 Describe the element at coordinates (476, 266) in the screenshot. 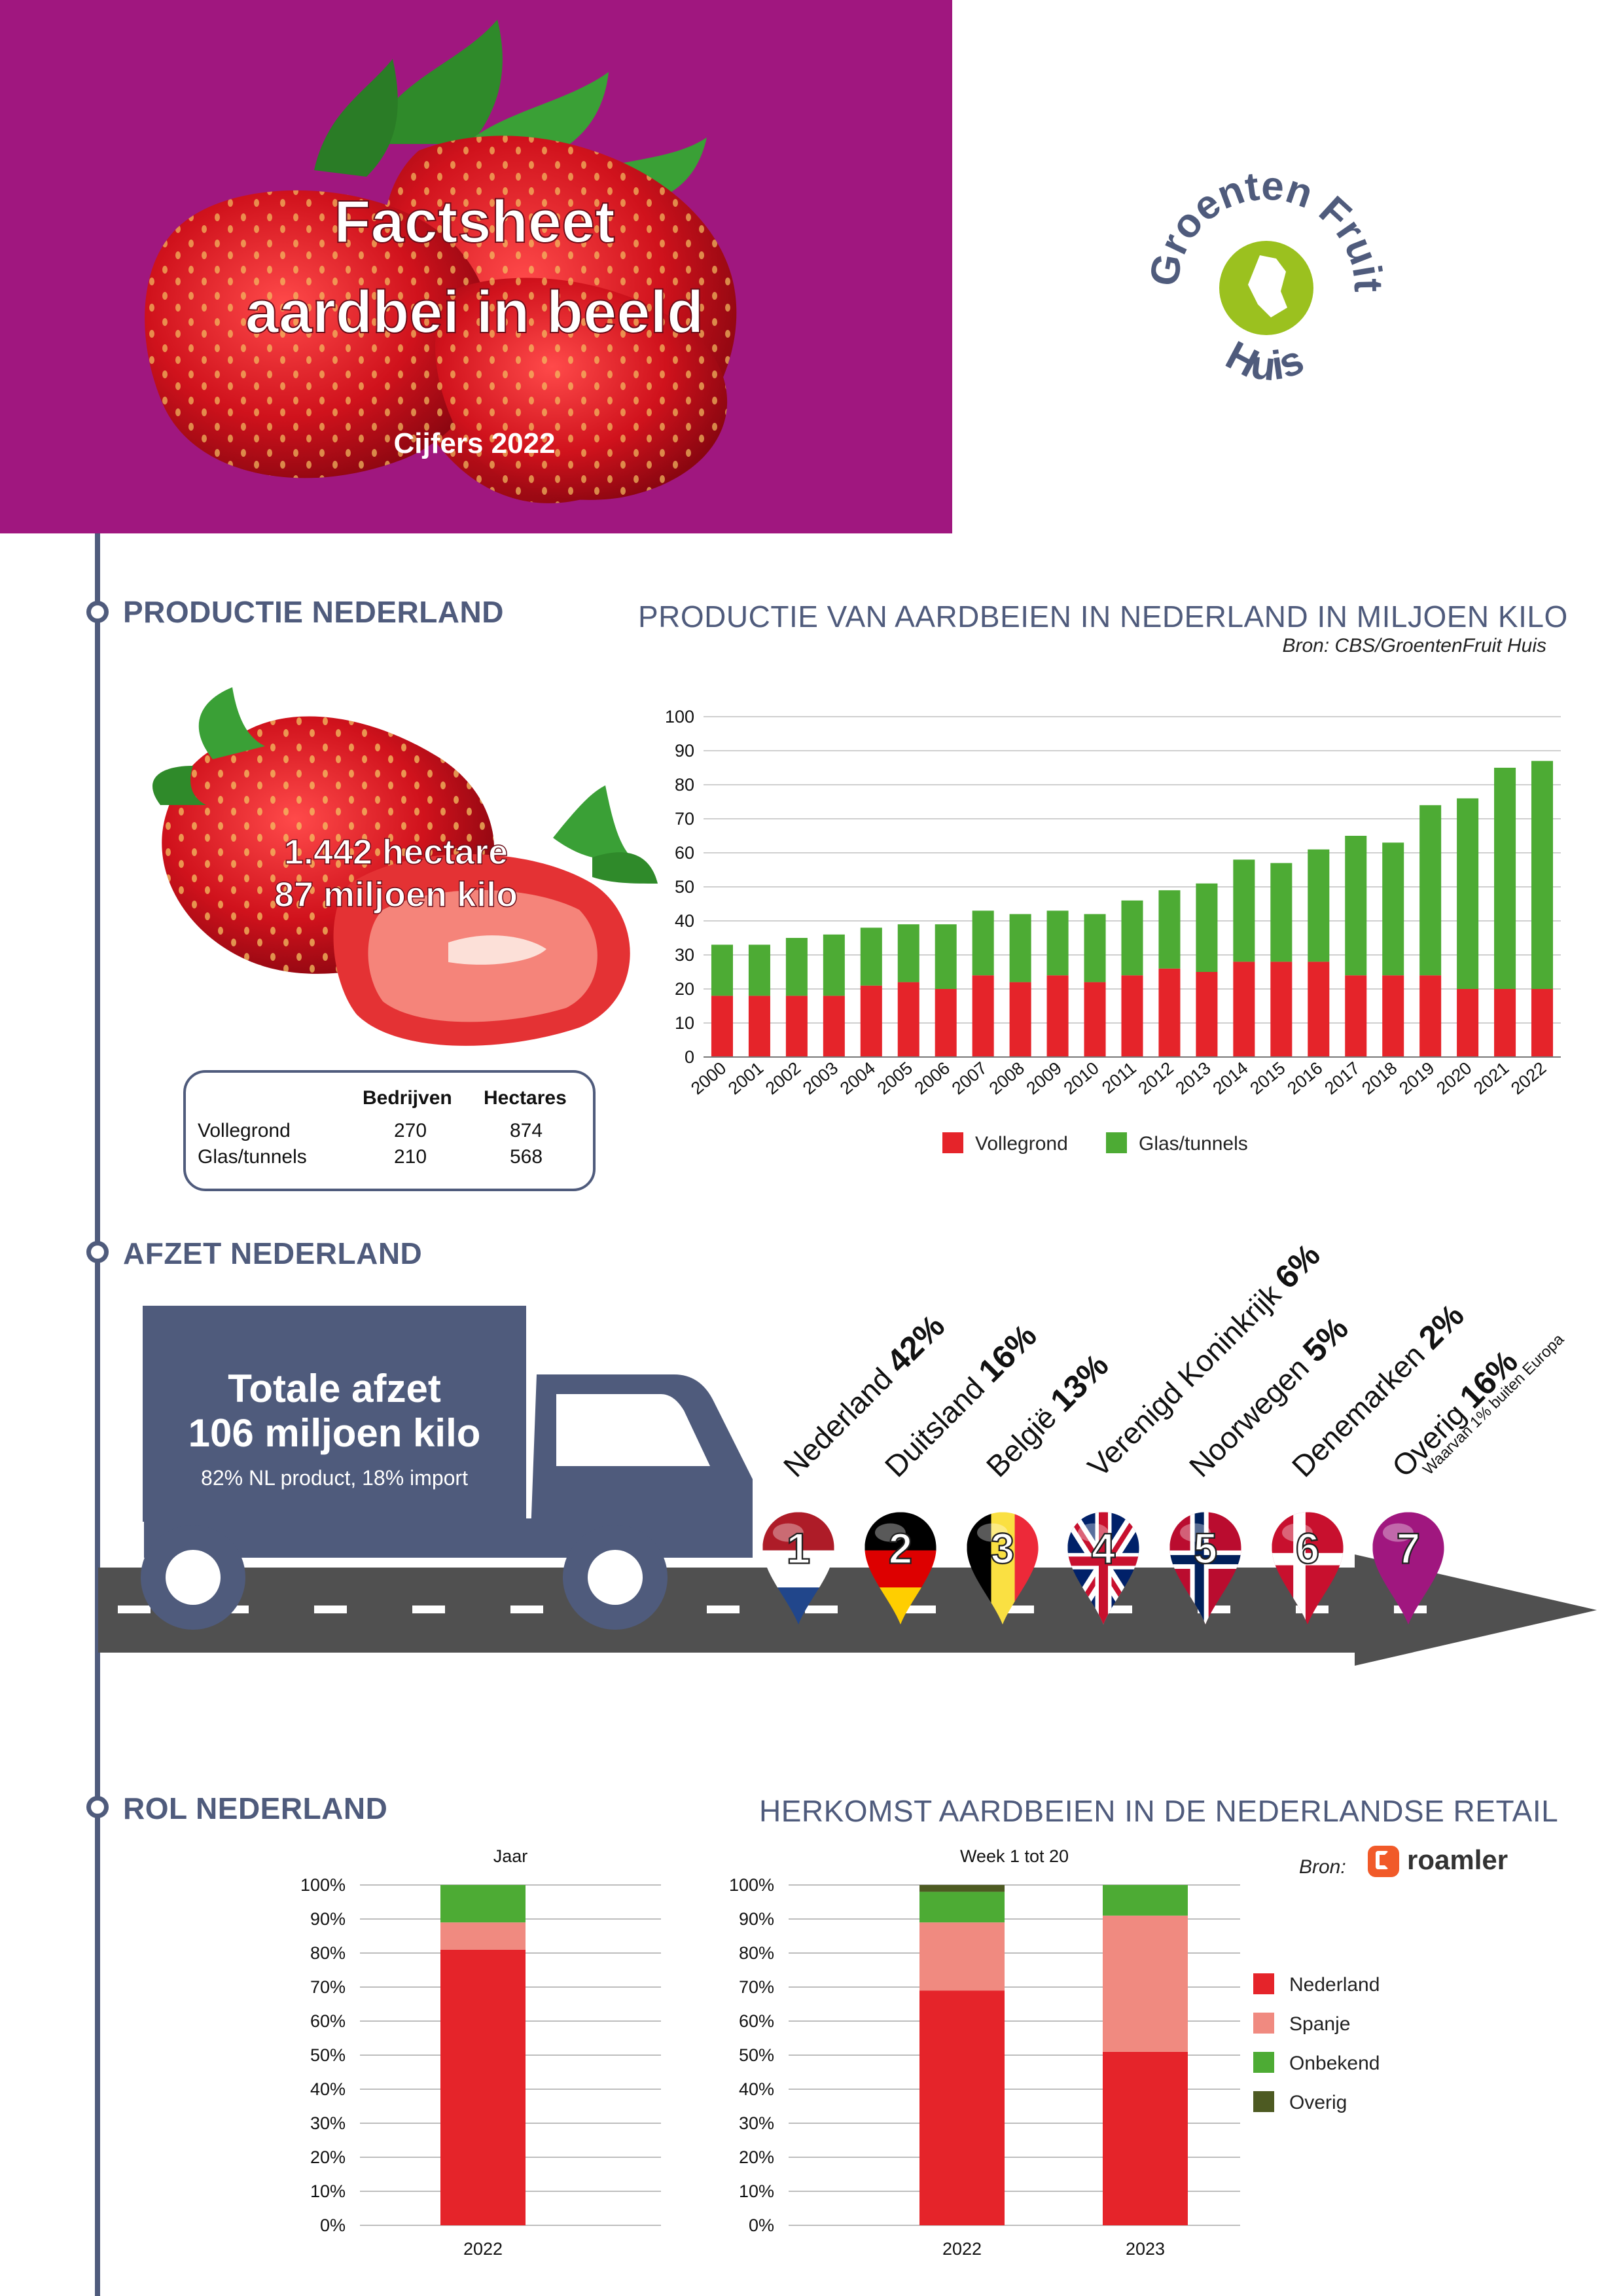

I see `header-banner: Factsheet aardbei in beeld Cijfers 2022` at that location.